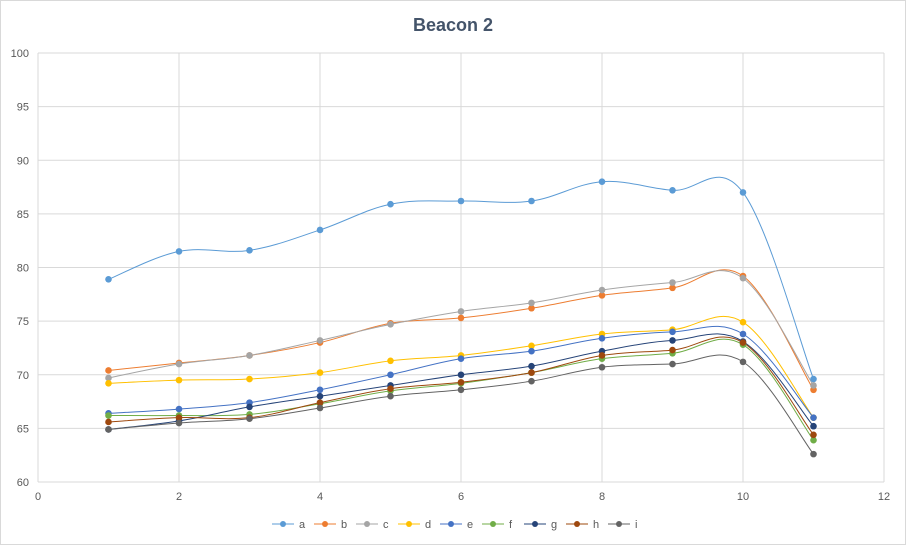  I want to click on x-tick-label: 6, so click(461, 497).